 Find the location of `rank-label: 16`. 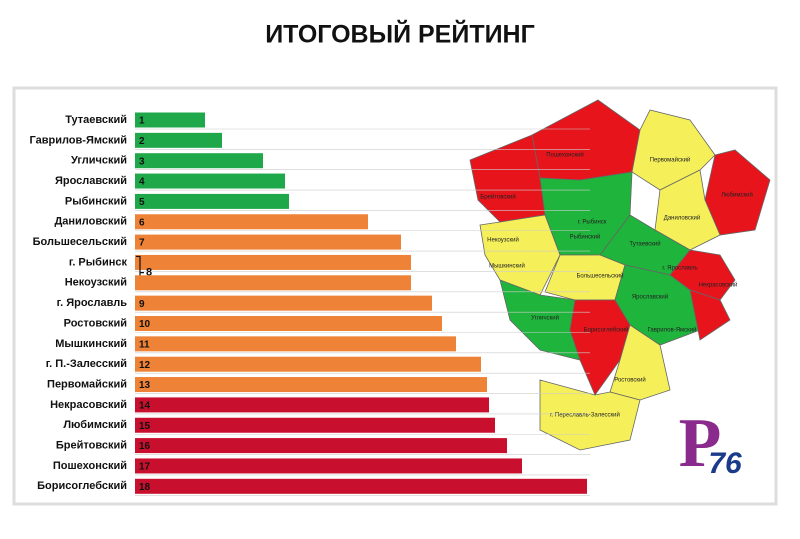

rank-label: 16 is located at coordinates (145, 446).